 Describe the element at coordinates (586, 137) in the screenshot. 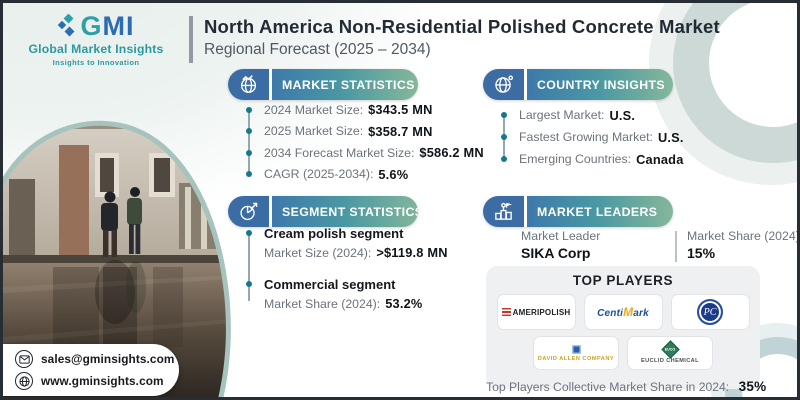

I see `insight-label: Fastest Growing Market:` at that location.